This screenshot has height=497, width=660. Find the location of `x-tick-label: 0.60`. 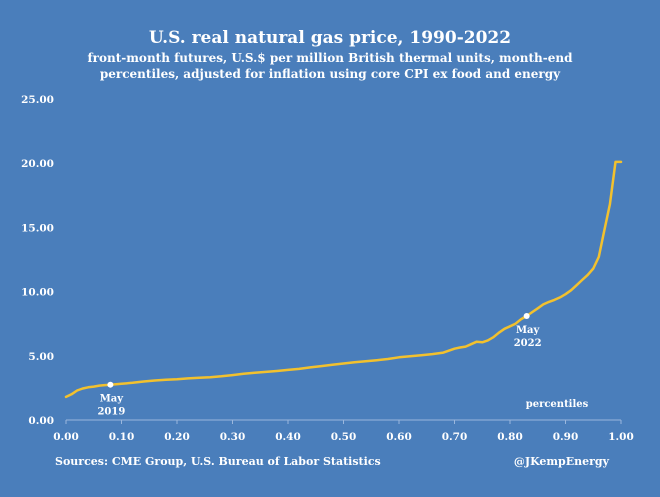

x-tick-label: 0.60 is located at coordinates (399, 437).